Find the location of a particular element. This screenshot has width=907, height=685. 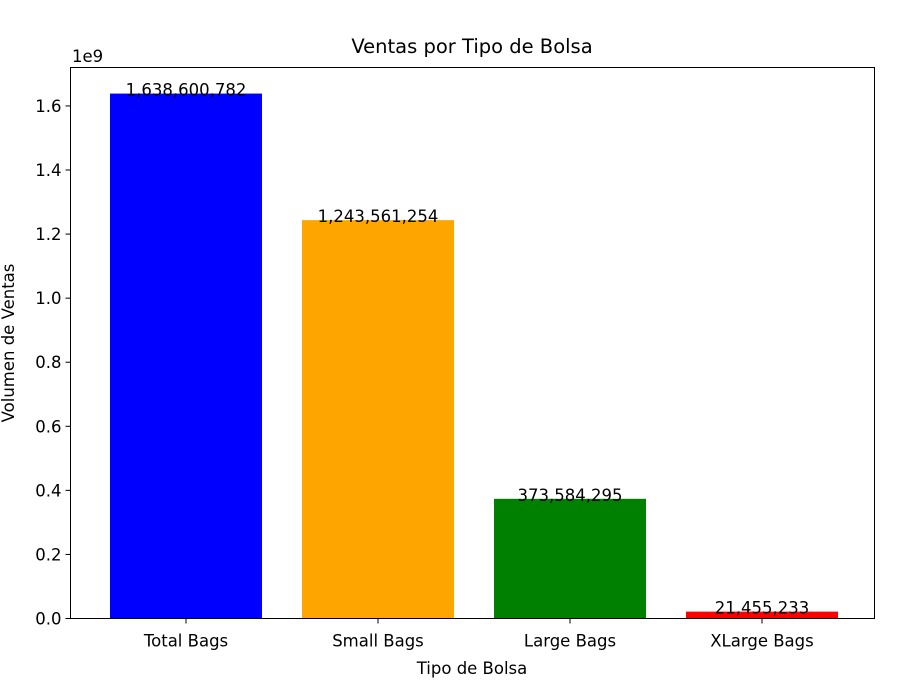

data-label-xlarge-bags: 21,455,233 is located at coordinates (762, 608).